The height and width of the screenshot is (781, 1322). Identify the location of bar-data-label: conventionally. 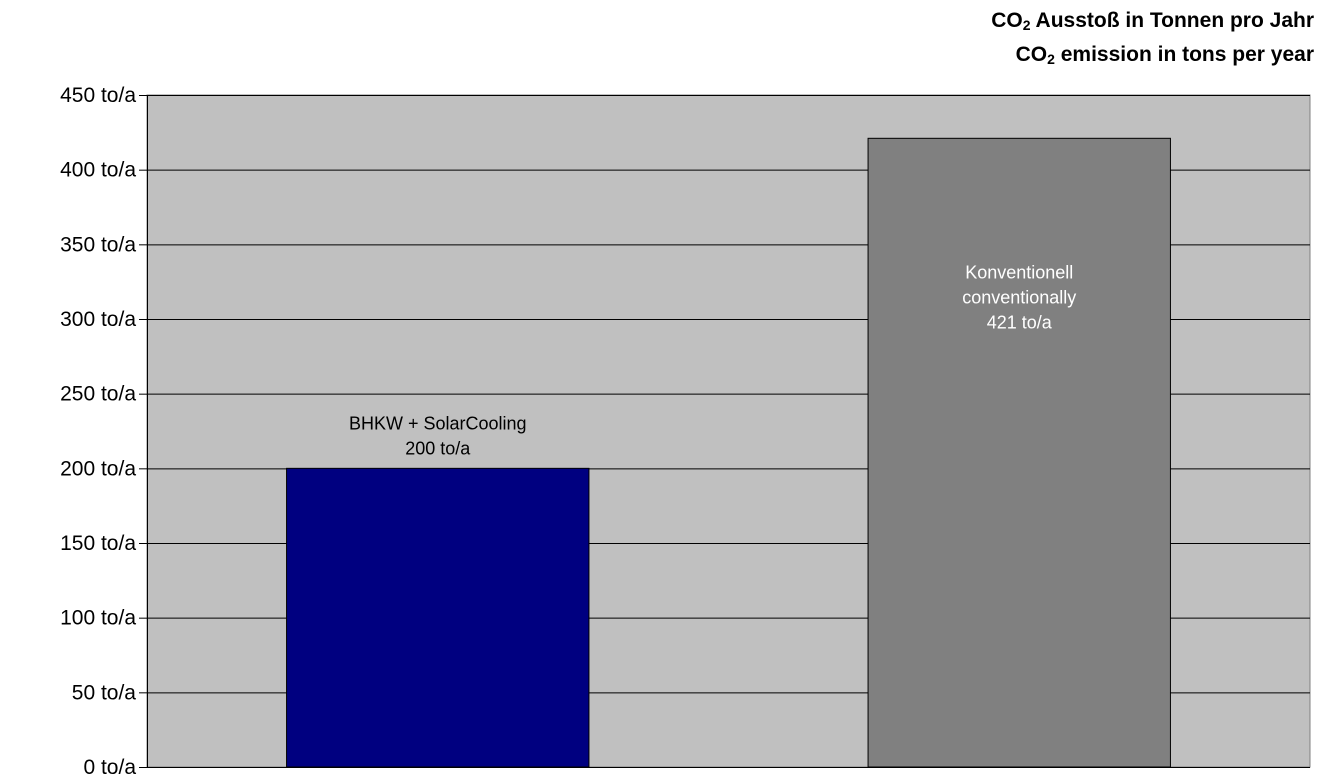
(1019, 297).